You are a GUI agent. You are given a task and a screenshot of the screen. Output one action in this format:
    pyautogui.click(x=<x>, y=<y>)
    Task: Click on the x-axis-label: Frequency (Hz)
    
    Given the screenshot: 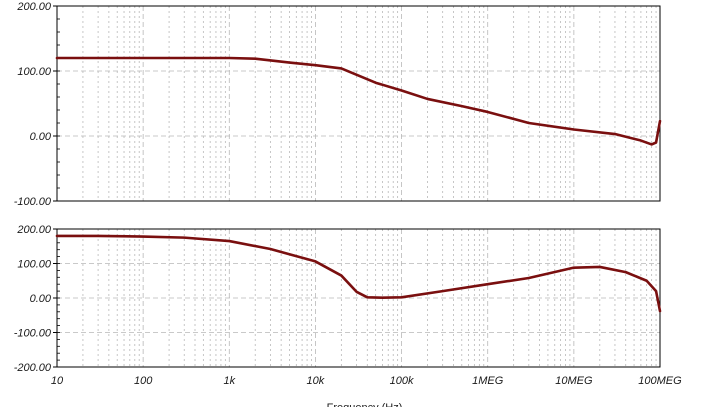 What is the action you would take?
    pyautogui.click(x=365, y=404)
    